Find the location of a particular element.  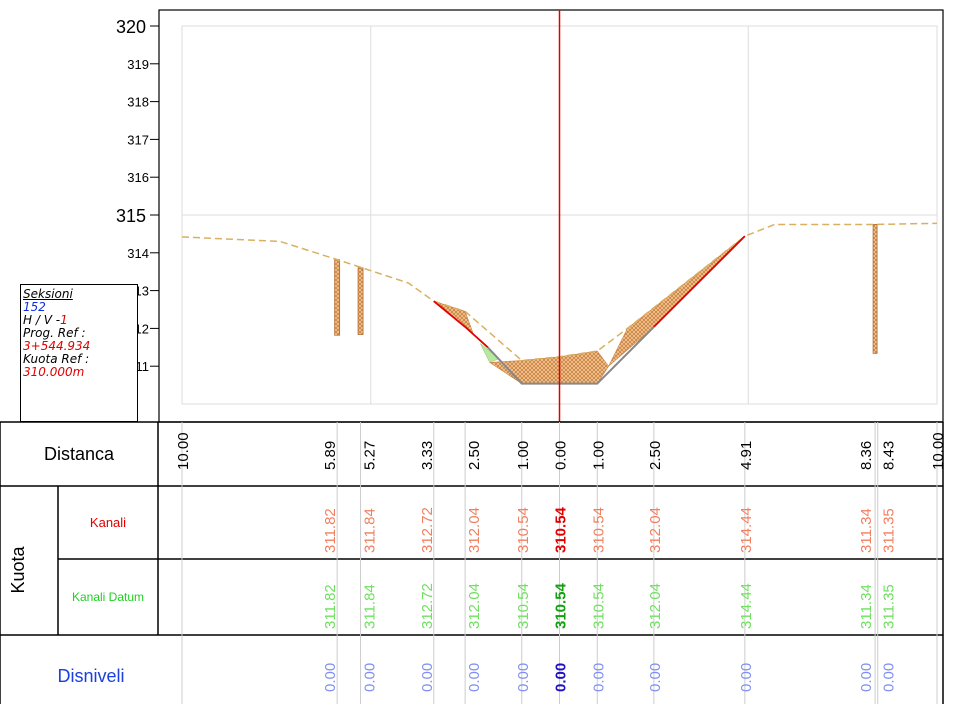

distance-label: 4.91 is located at coordinates (746, 455).